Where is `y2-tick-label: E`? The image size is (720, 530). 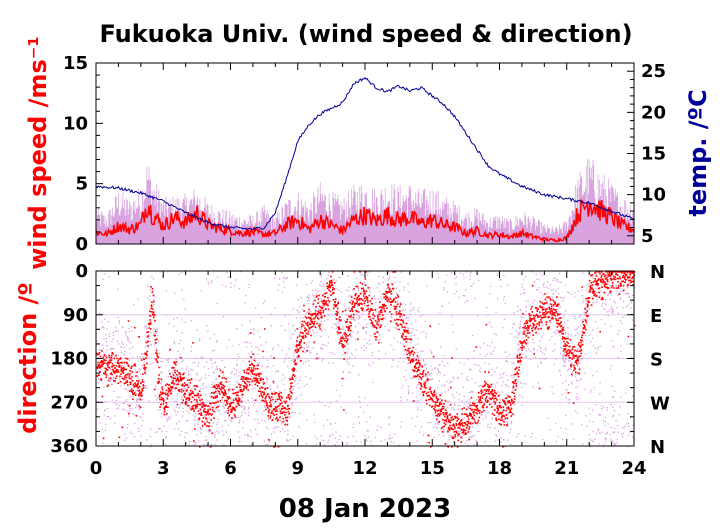
y2-tick-label: E is located at coordinates (656, 316).